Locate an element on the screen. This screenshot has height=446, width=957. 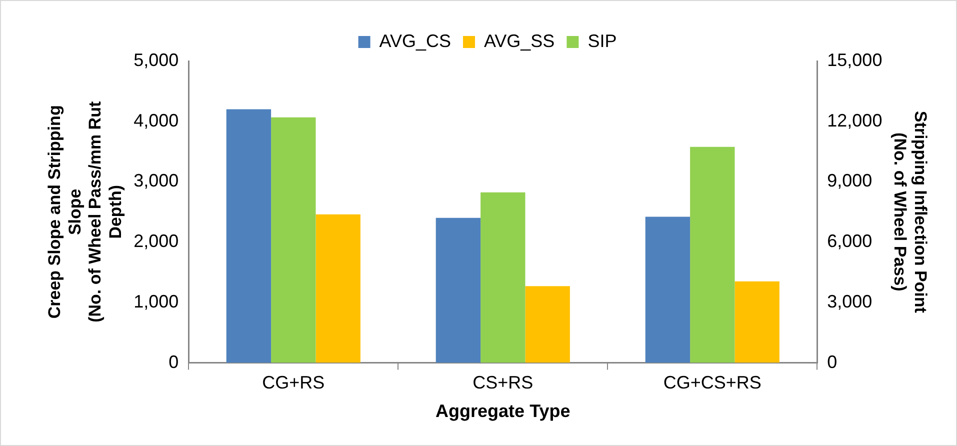
legend-label: AVG_SS is located at coordinates (519, 40).